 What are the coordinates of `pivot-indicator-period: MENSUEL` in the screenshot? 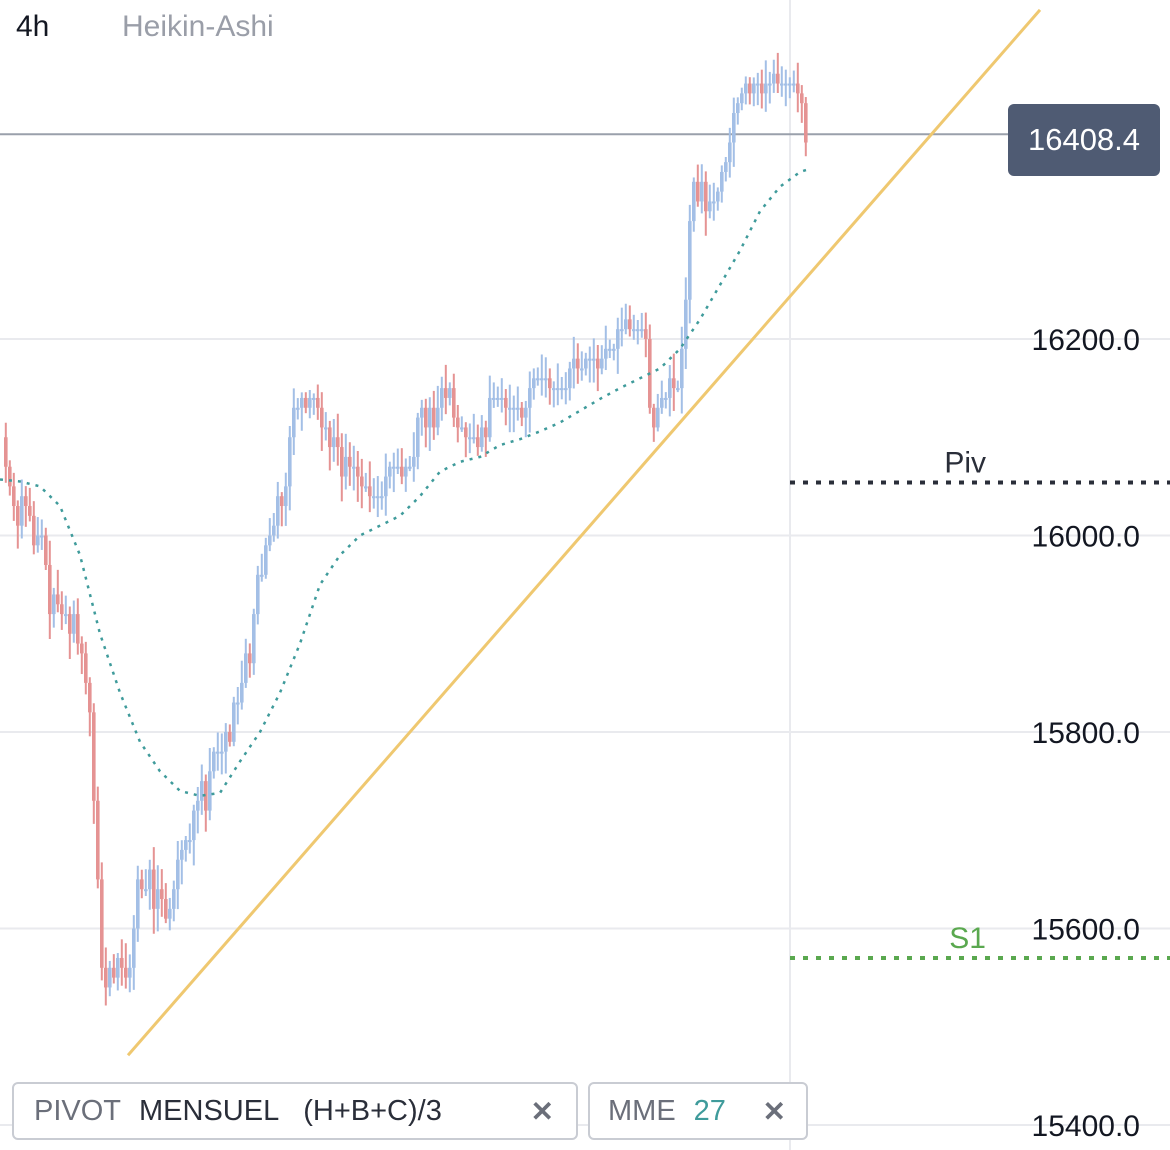 It's located at (209, 1110).